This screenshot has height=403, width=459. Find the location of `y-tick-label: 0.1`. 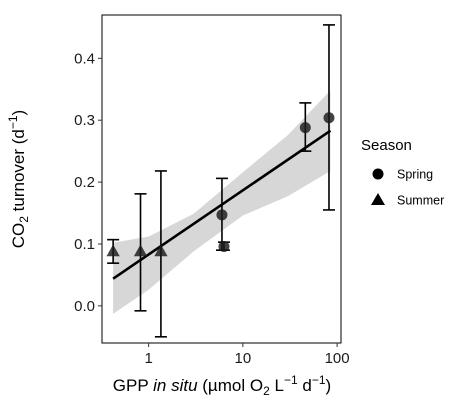

y-tick-label: 0.1 is located at coordinates (84, 244).